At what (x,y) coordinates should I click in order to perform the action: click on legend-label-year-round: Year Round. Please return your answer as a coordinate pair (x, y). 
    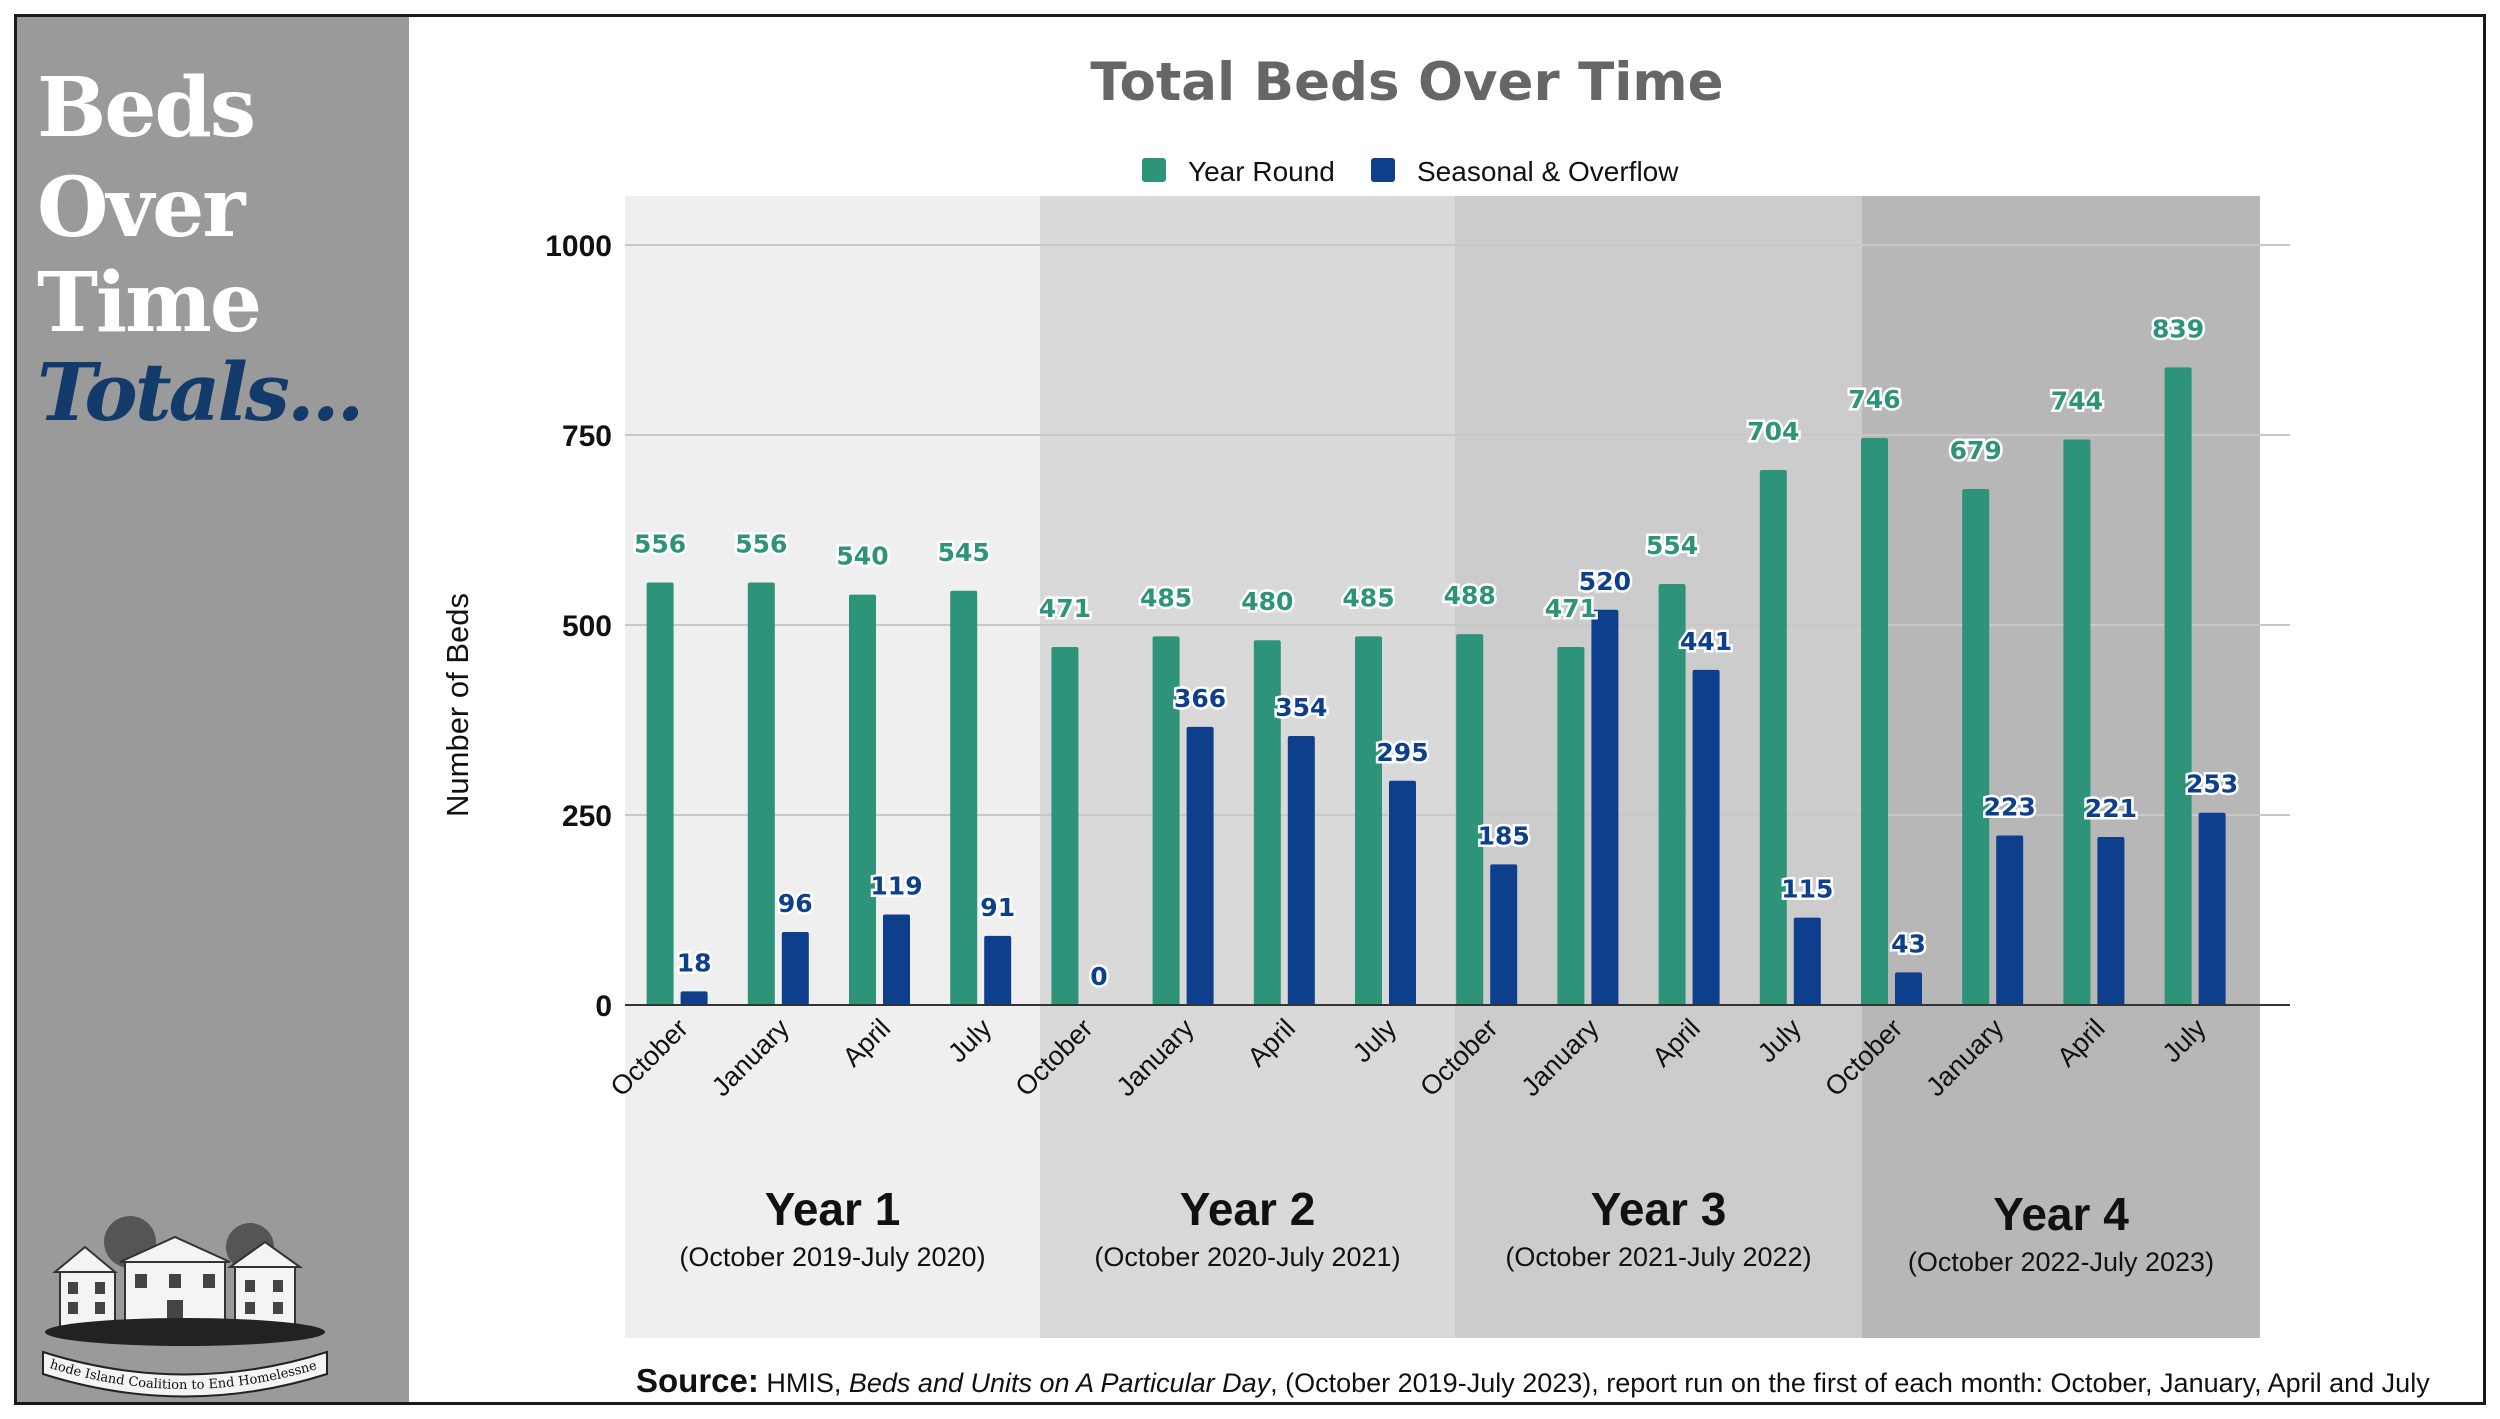
    Looking at the image, I should click on (1261, 171).